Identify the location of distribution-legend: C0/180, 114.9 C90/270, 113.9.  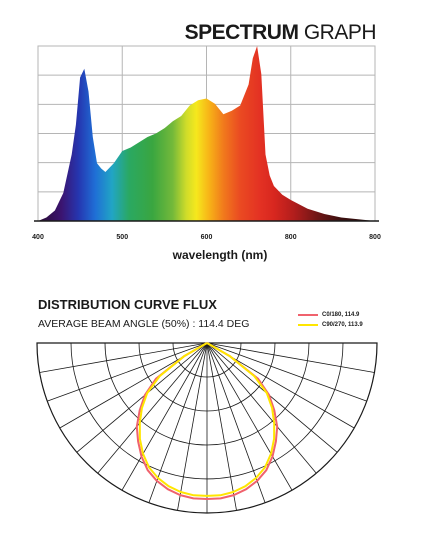
(330, 320).